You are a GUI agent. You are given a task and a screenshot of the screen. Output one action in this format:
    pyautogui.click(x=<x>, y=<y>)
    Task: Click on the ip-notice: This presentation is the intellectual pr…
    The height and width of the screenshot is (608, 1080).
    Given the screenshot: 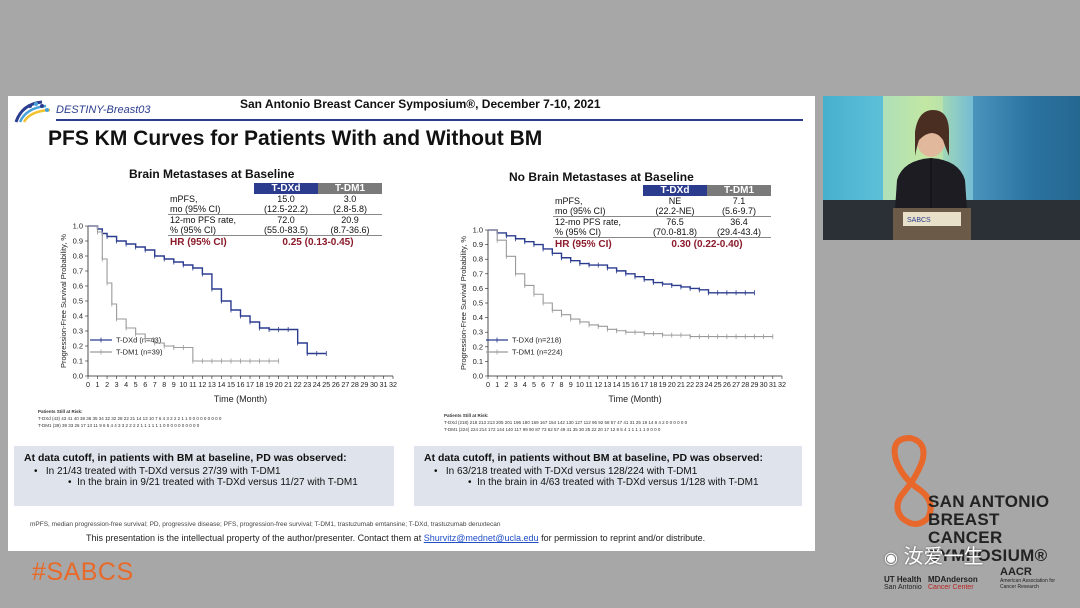 What is the action you would take?
    pyautogui.click(x=395, y=538)
    